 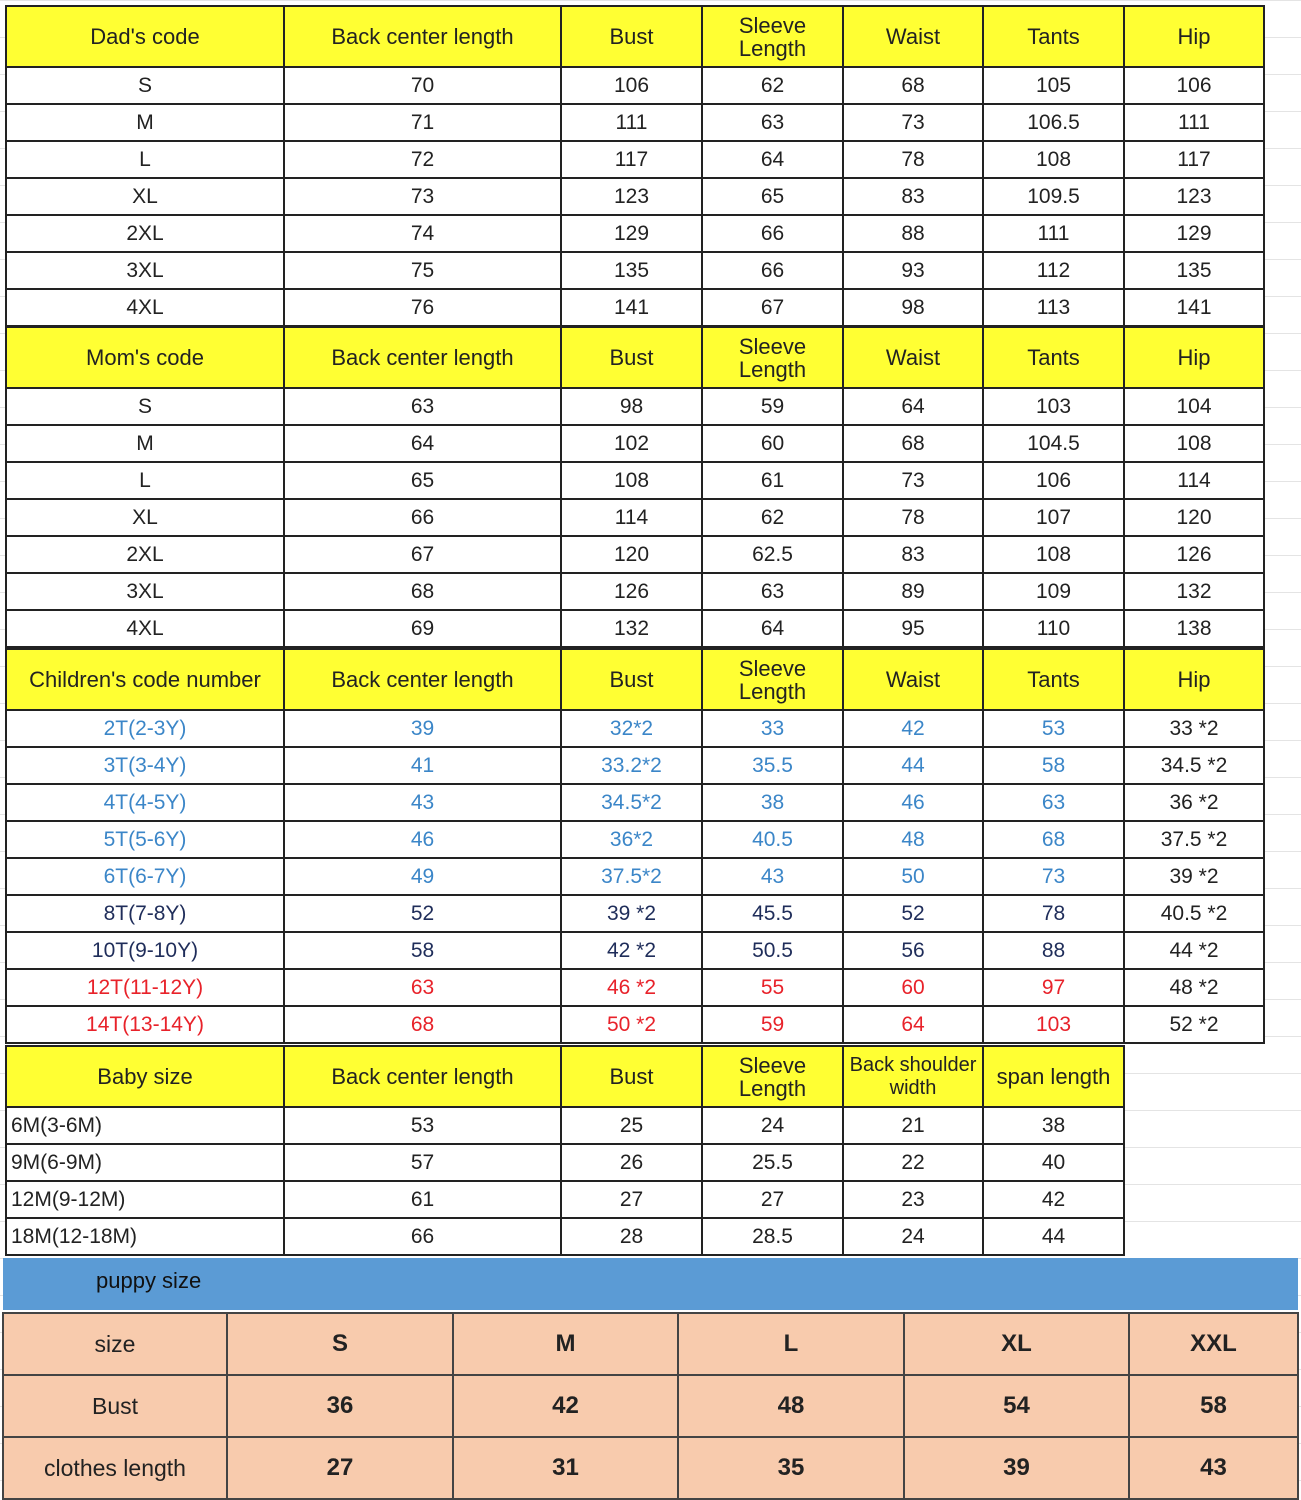 I want to click on measurement-cell: 120, so click(x=1194, y=517).